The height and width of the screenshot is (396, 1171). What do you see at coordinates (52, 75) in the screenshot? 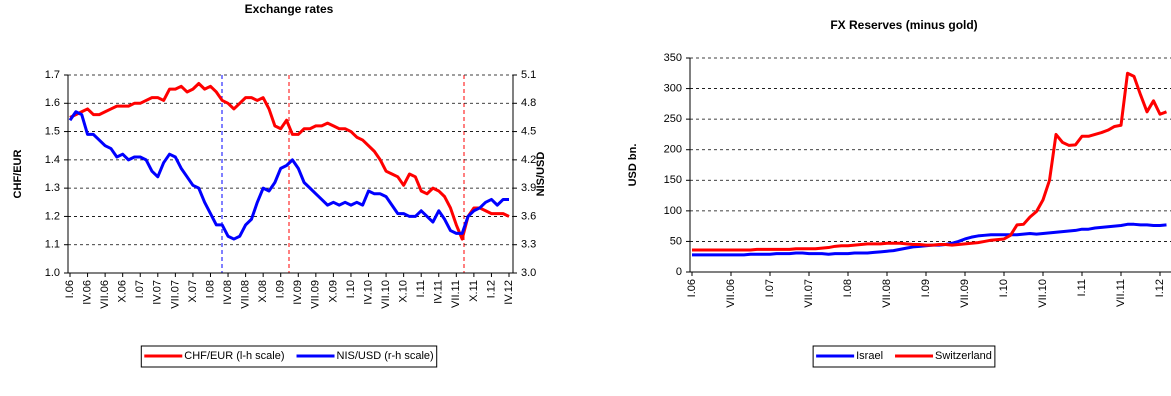
I see `y-tick-label: 1.7` at bounding box center [52, 75].